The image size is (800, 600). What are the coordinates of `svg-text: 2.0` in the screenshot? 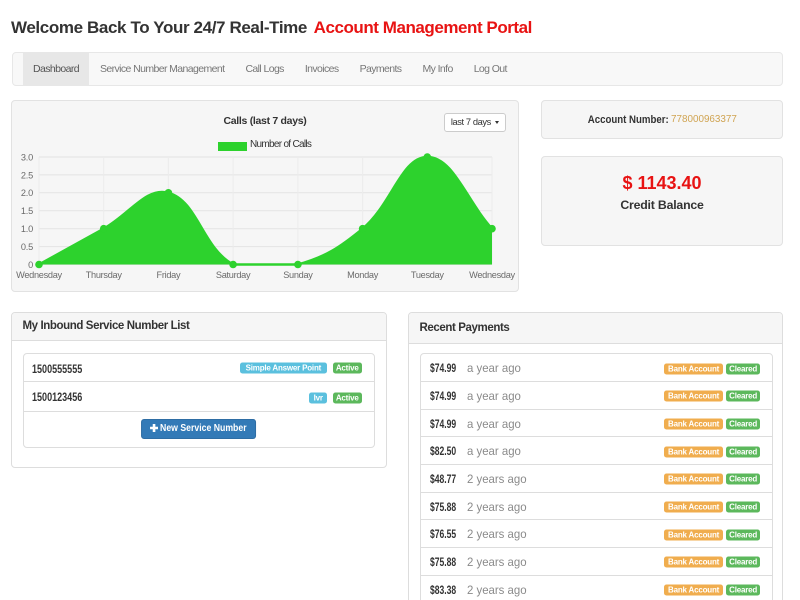 It's located at (27, 193).